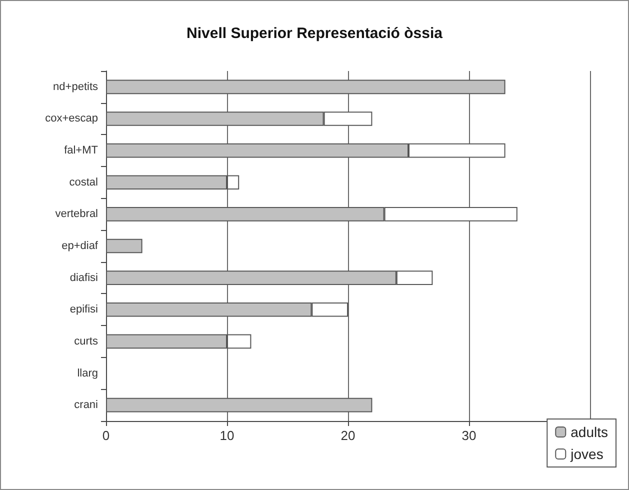 This screenshot has width=629, height=490. I want to click on y-tick-label: fal+MT, so click(81, 150).